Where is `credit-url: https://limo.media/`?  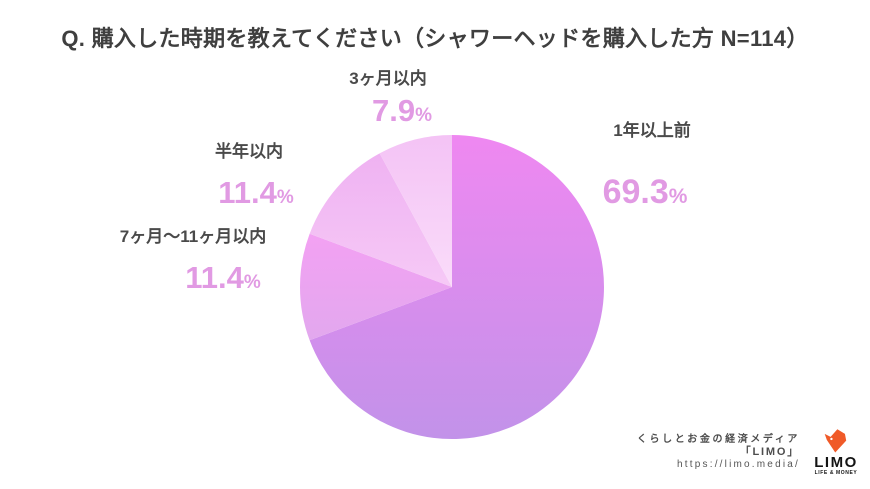 credit-url: https://limo.media/ is located at coordinates (738, 464).